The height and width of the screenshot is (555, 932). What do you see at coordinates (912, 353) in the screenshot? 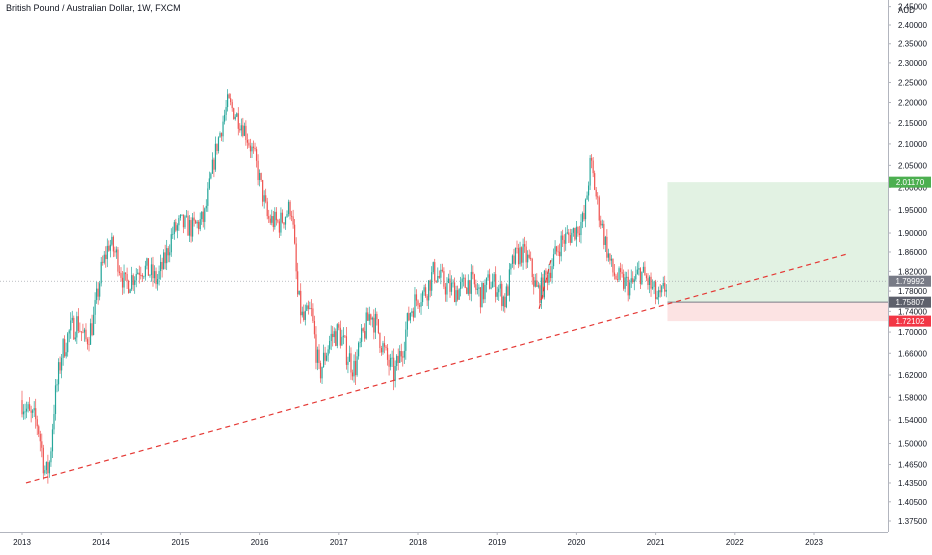
I see `y-tick-label: 1.66000` at bounding box center [912, 353].